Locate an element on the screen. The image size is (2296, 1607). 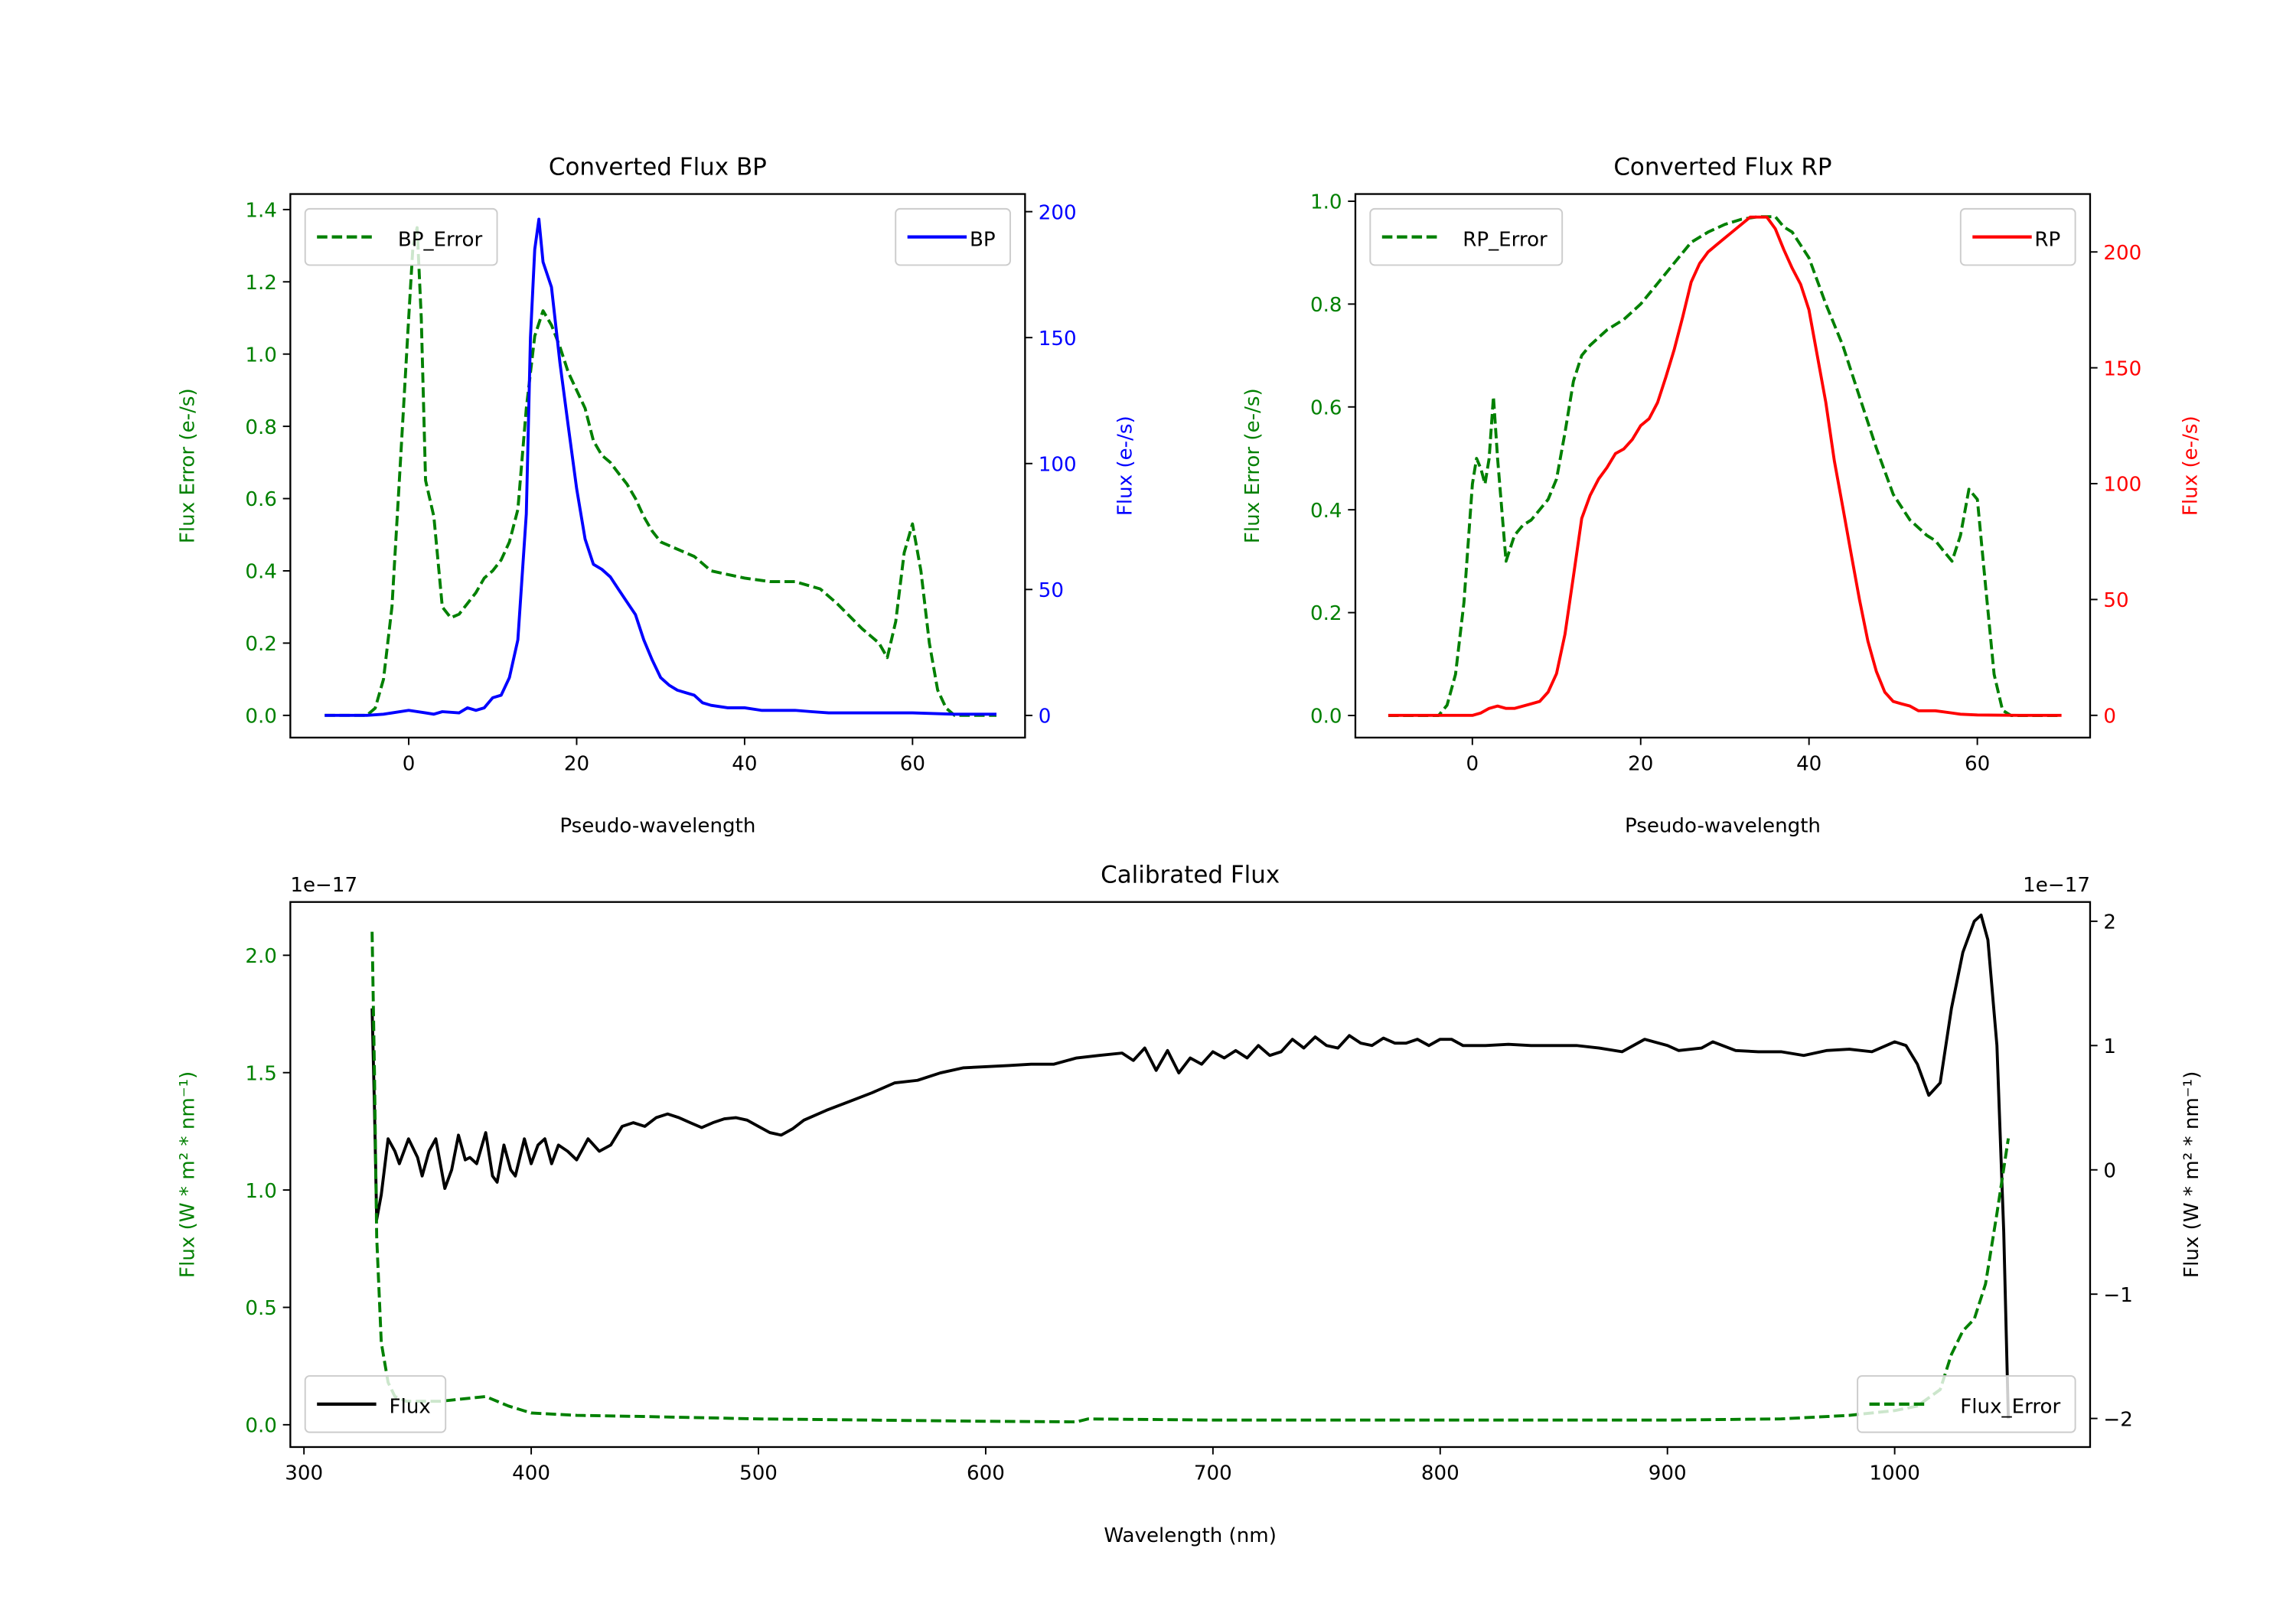
legend-label: Flux is located at coordinates (410, 1406).